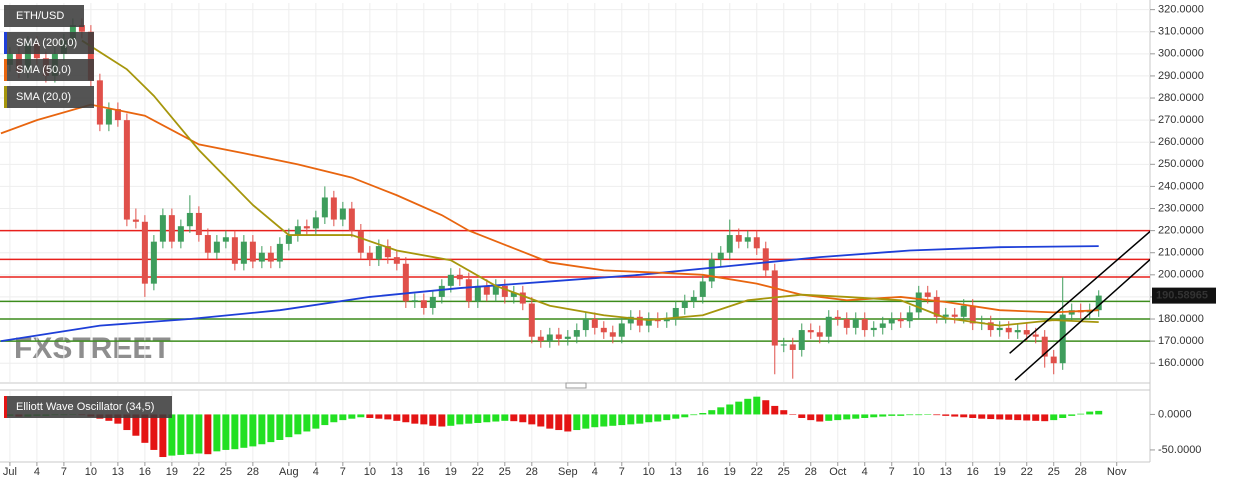  I want to click on x-tick-label: 10, so click(370, 472).